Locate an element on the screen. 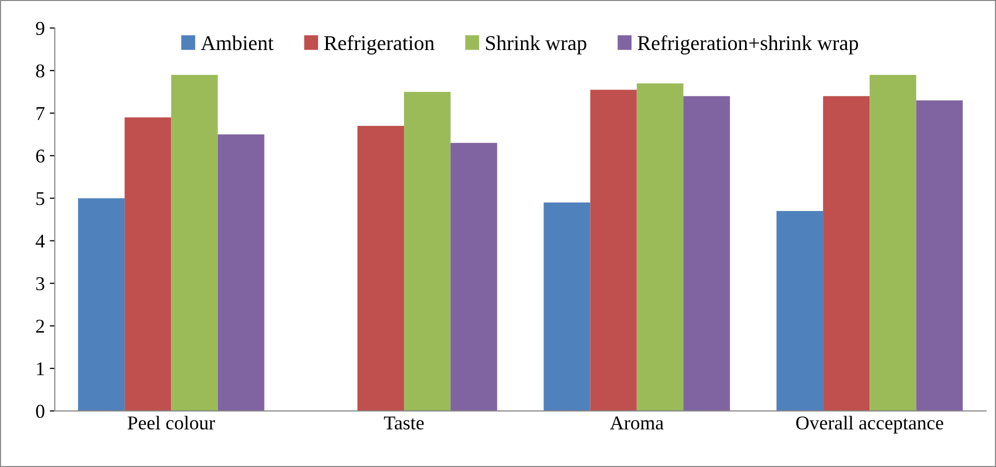 The width and height of the screenshot is (996, 467). legend-label: Refrigeration is located at coordinates (379, 44).